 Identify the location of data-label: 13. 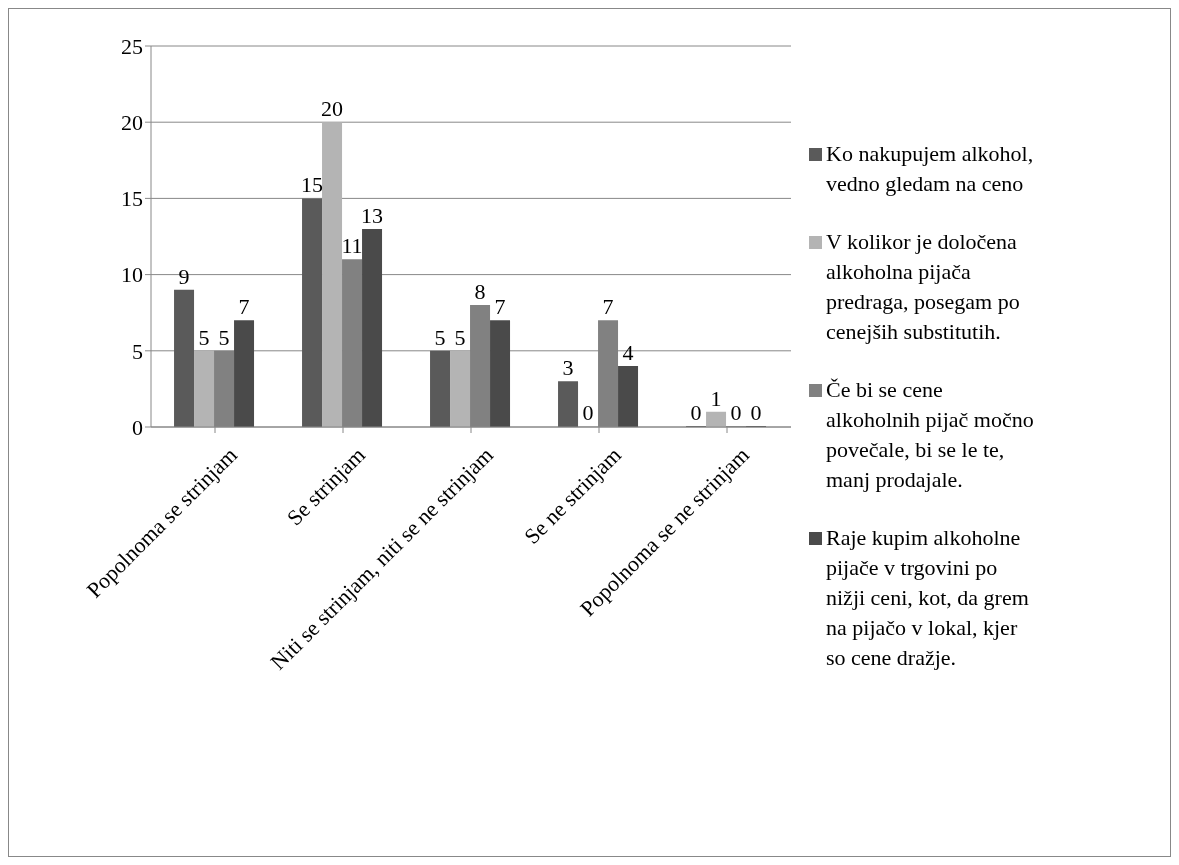
(372, 215).